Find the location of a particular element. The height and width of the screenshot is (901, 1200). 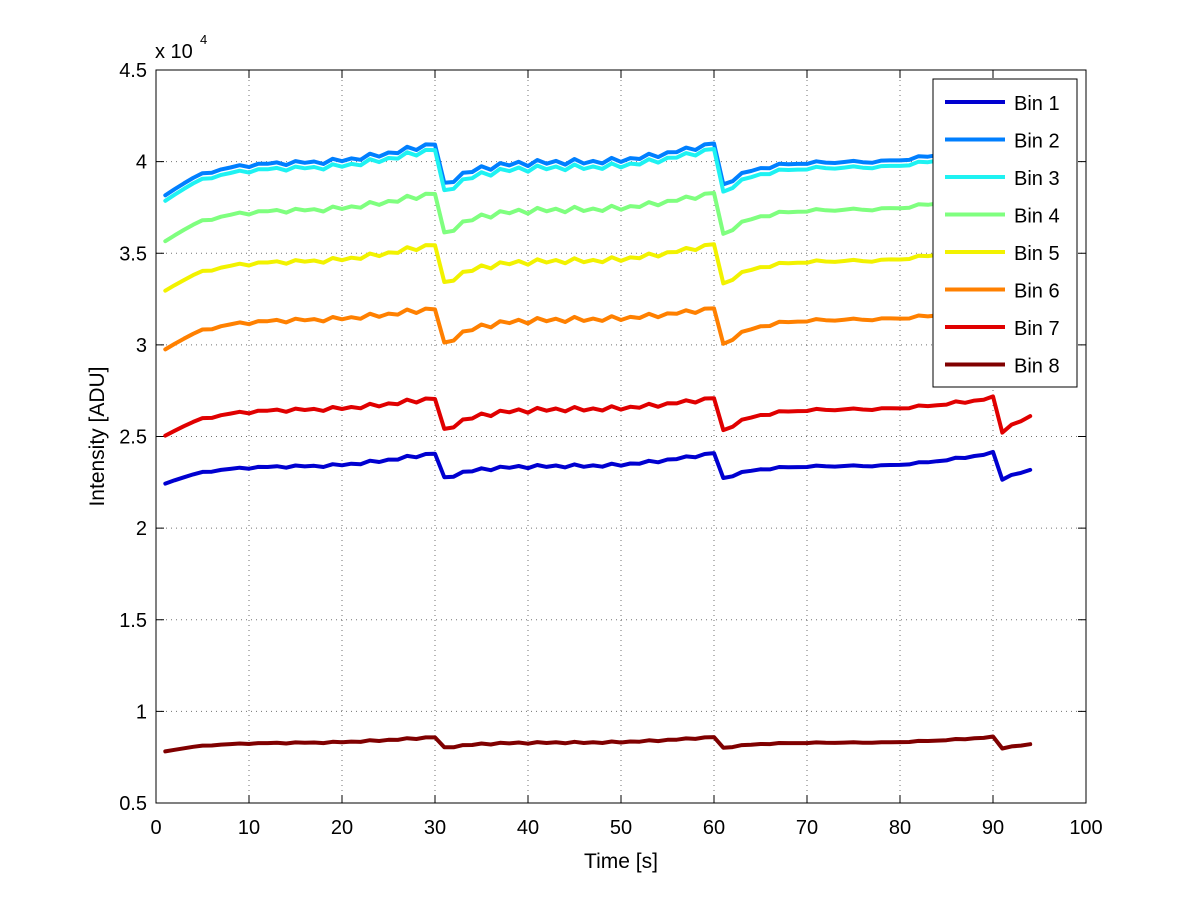

legend-label: Bin 4 is located at coordinates (1037, 217).